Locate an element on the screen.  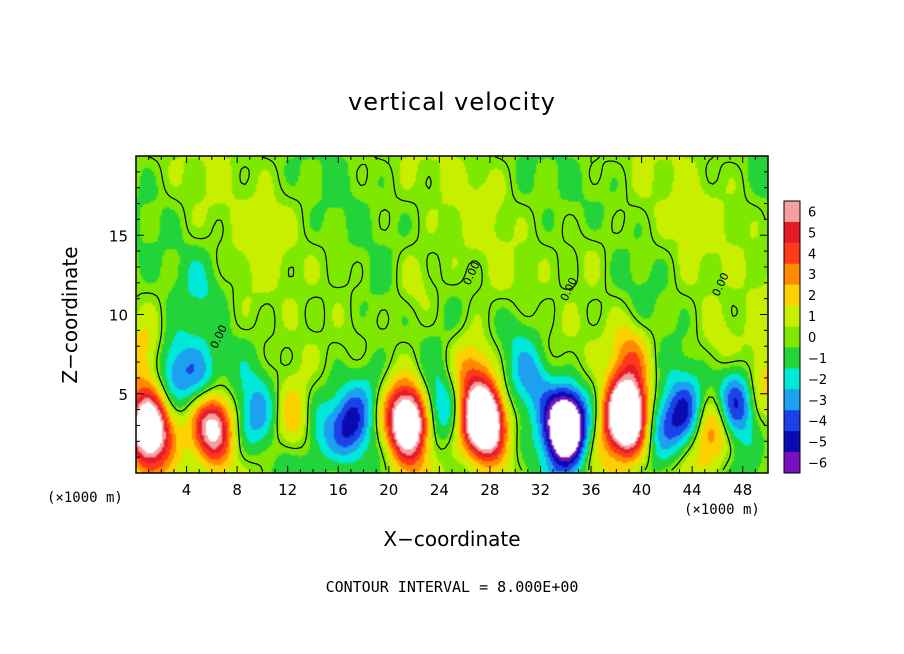
colorbar-label: −6 is located at coordinates (817, 464).